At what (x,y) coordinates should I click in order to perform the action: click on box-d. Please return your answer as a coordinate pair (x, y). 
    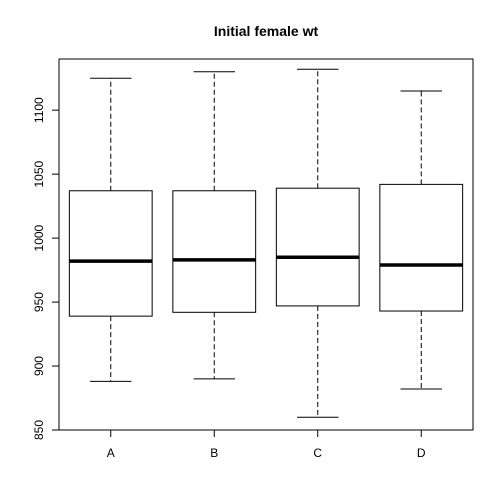
    Looking at the image, I should click on (421, 240).